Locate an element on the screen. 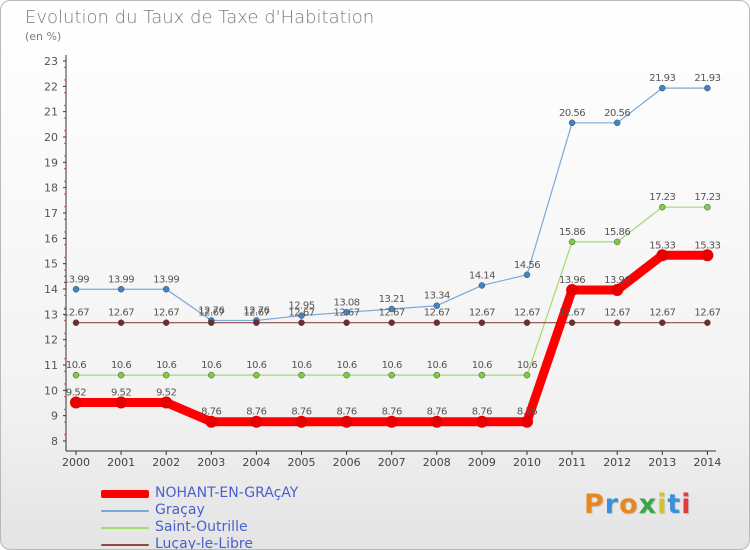 Image resolution: width=750 pixels, height=550 pixels. y-tick-label: 17 is located at coordinates (51, 213).